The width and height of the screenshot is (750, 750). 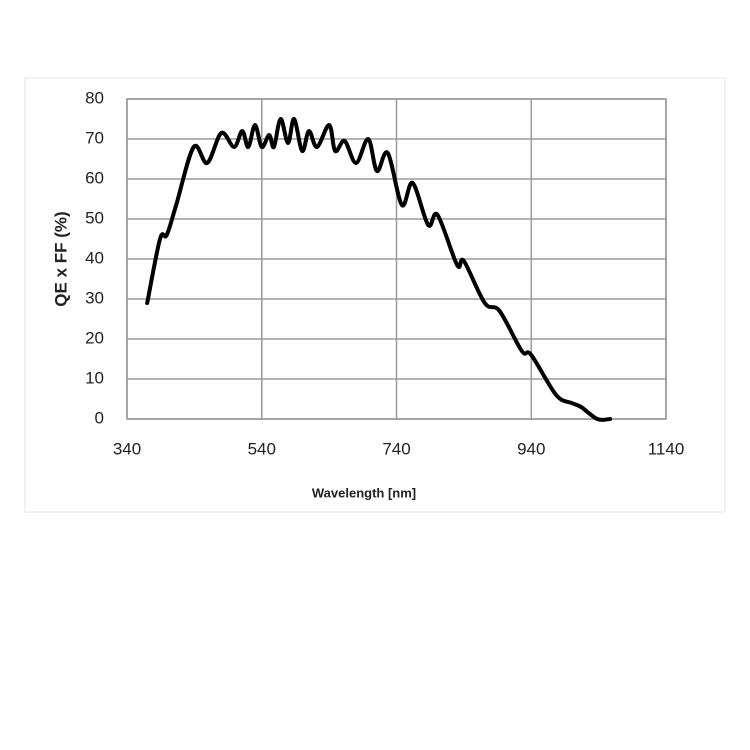 What do you see at coordinates (94, 97) in the screenshot?
I see `y-tick-label: 80` at bounding box center [94, 97].